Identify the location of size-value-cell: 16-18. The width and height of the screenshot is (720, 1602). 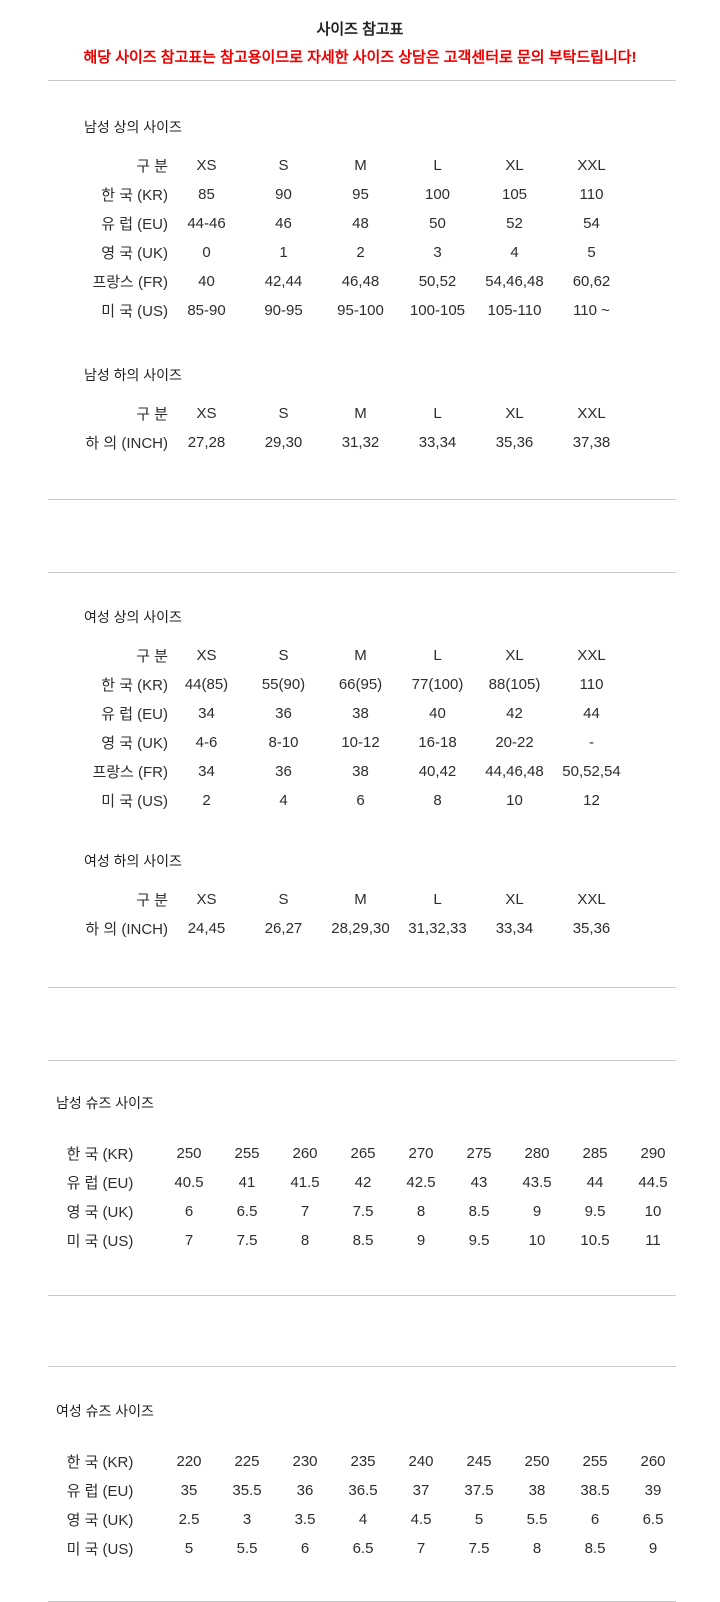
(437, 742).